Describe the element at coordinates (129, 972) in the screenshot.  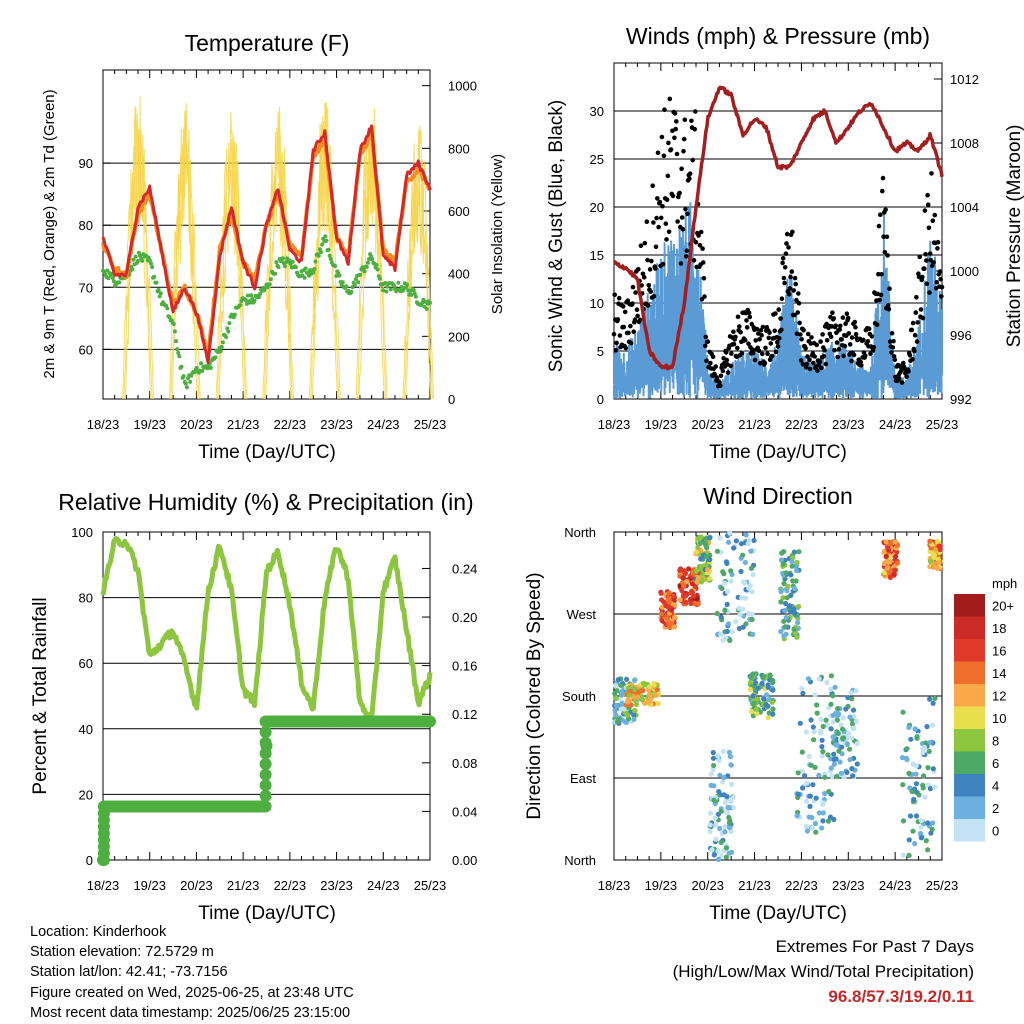
I see `station-latlon: Station lat/lon: 42.41; -73.7156` at that location.